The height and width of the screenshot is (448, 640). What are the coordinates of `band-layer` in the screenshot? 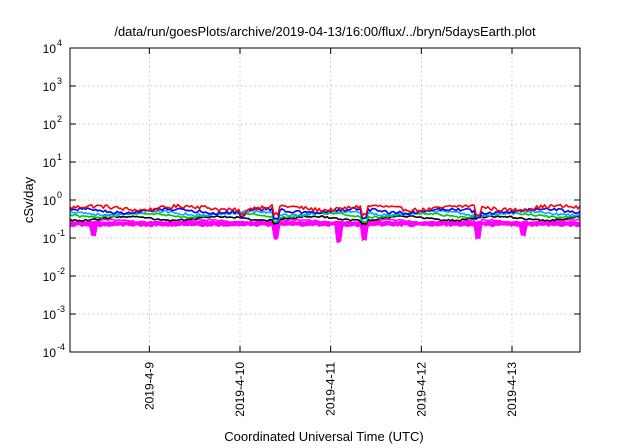 It's located at (325, 232).